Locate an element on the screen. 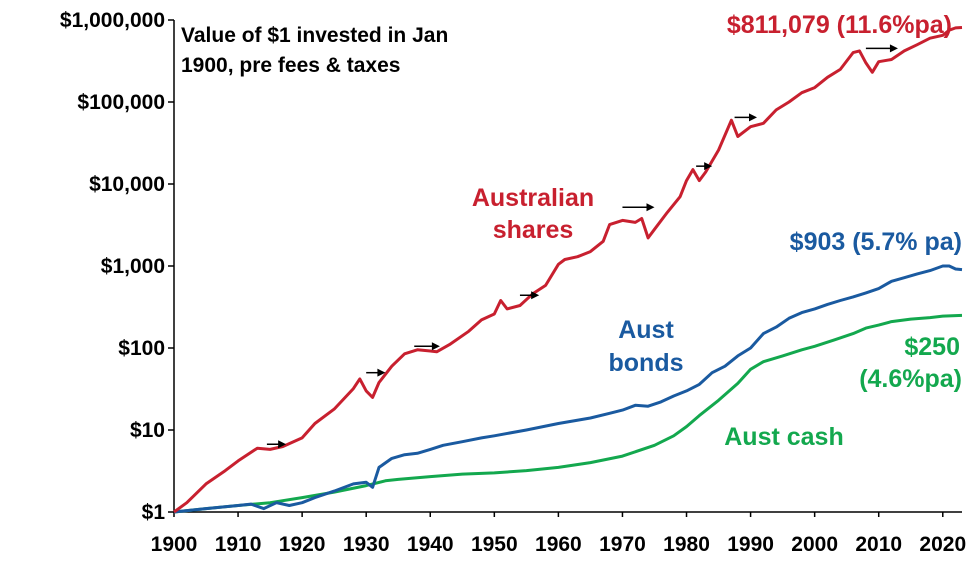 Image resolution: width=979 pixels, height=563 pixels. y-tick-label: $10 is located at coordinates (147, 430).